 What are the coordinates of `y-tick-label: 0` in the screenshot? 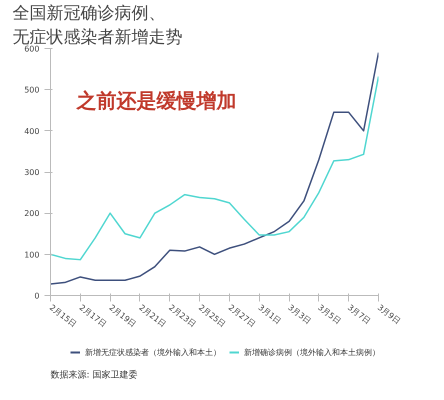 It's located at (37, 296).